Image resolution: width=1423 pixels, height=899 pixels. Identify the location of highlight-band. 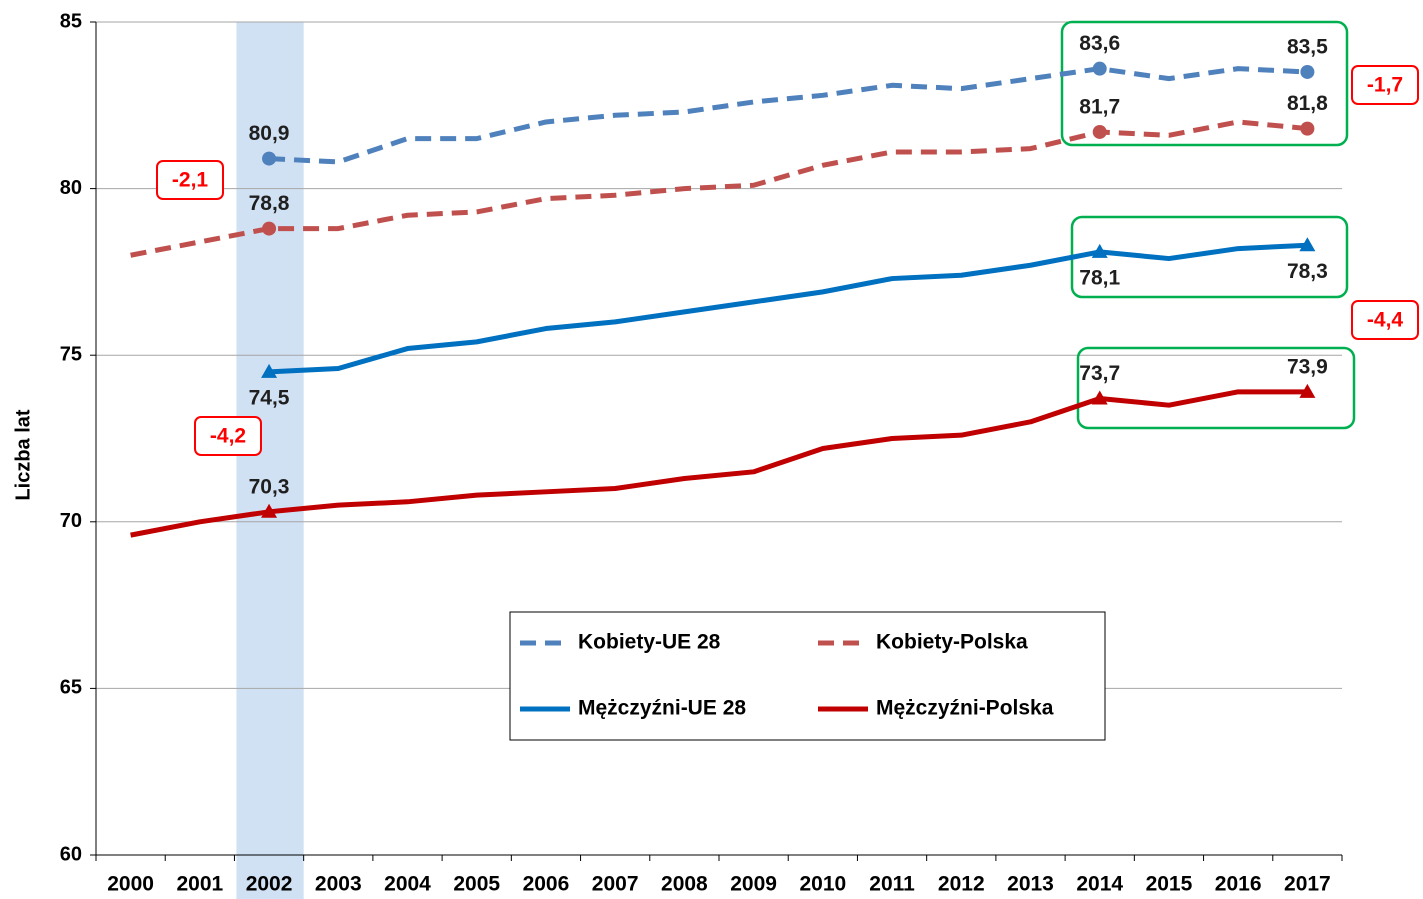
(270, 460).